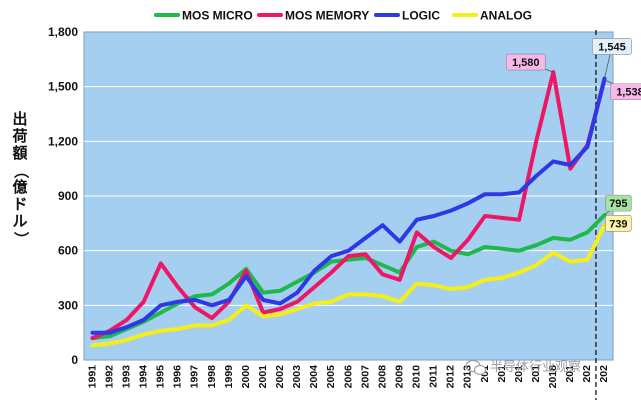 The width and height of the screenshot is (641, 405). What do you see at coordinates (314, 377) in the screenshot?
I see `x-tick-label: 2004` at bounding box center [314, 377].